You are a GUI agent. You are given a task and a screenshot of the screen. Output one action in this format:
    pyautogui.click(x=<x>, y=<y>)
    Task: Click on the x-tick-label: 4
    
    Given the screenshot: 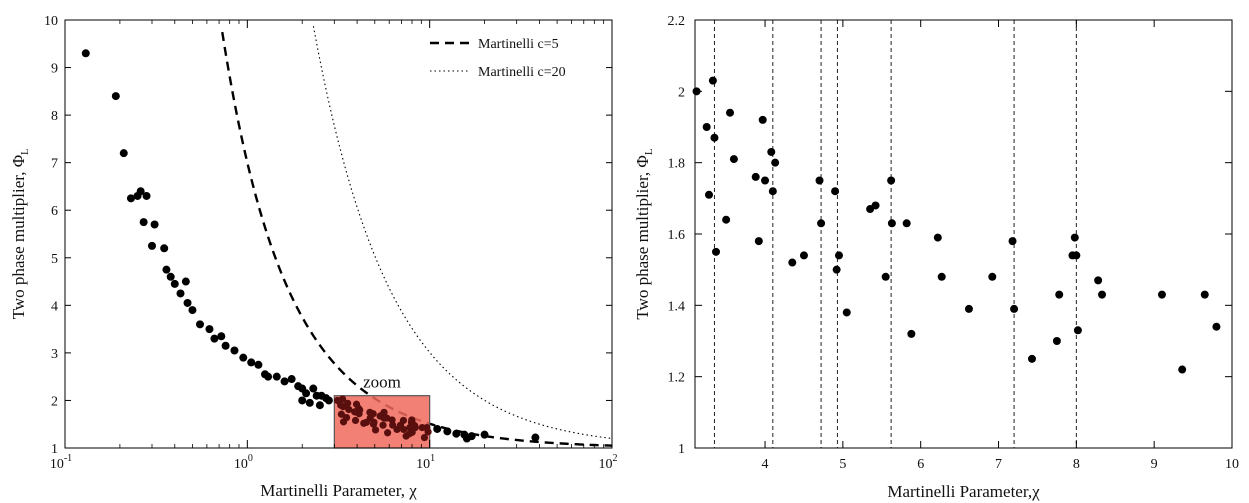 What is the action you would take?
    pyautogui.click(x=765, y=464)
    